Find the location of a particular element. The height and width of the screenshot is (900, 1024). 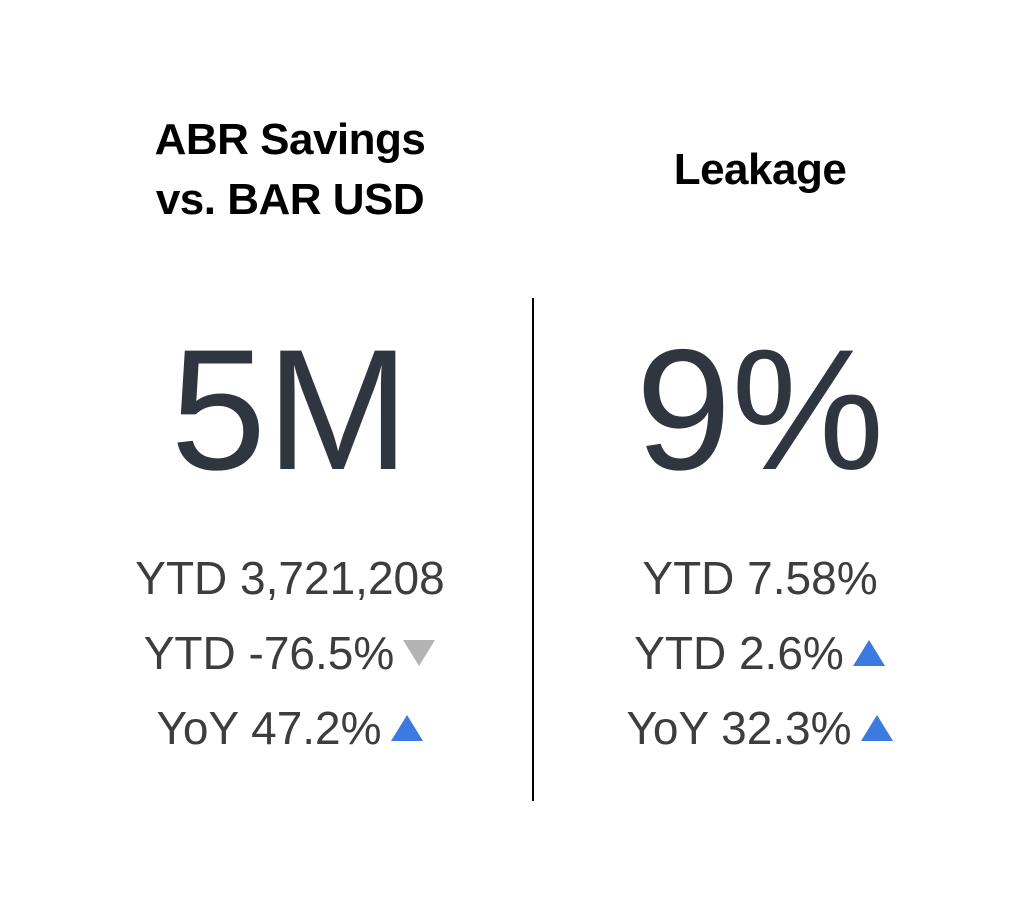

metric-text: YTD -76.5% is located at coordinates (269, 652).